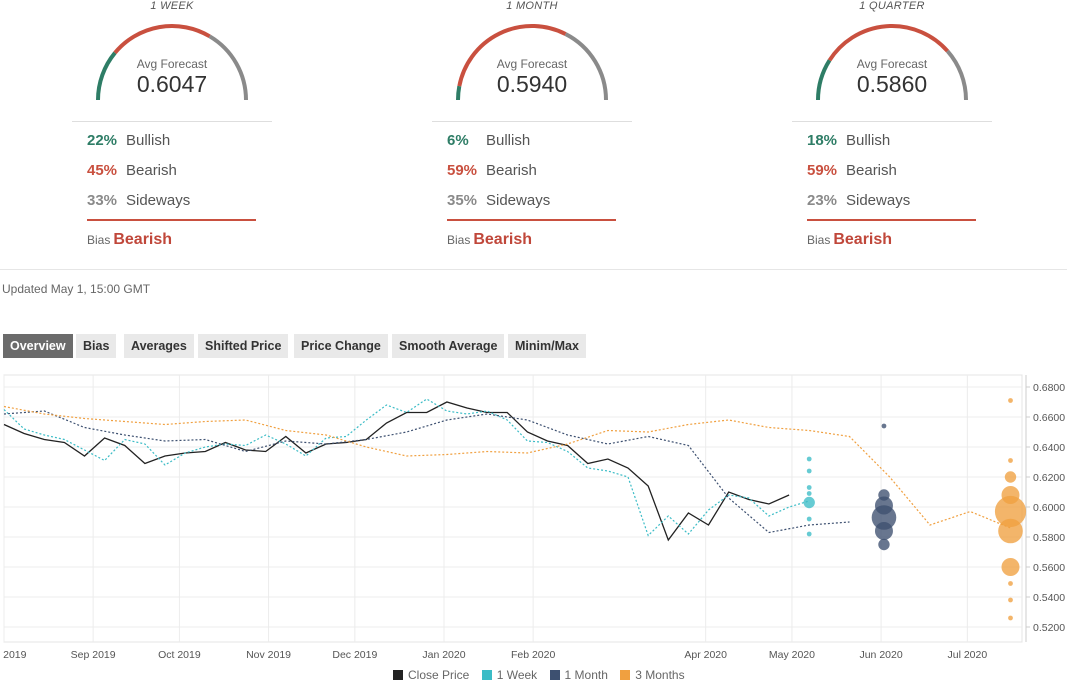  What do you see at coordinates (1049, 598) in the screenshot?
I see `y-tick-label: 0.5400` at bounding box center [1049, 598].